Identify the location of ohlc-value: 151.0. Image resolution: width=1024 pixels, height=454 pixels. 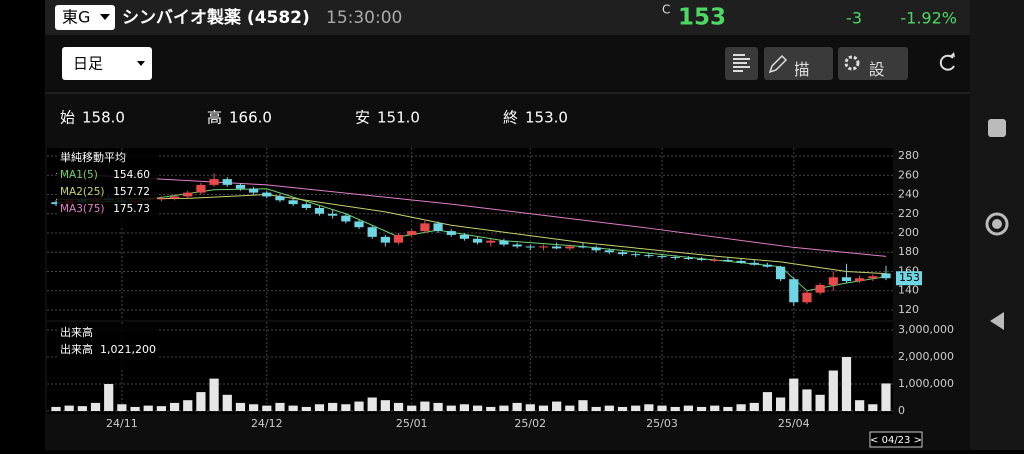
(398, 118).